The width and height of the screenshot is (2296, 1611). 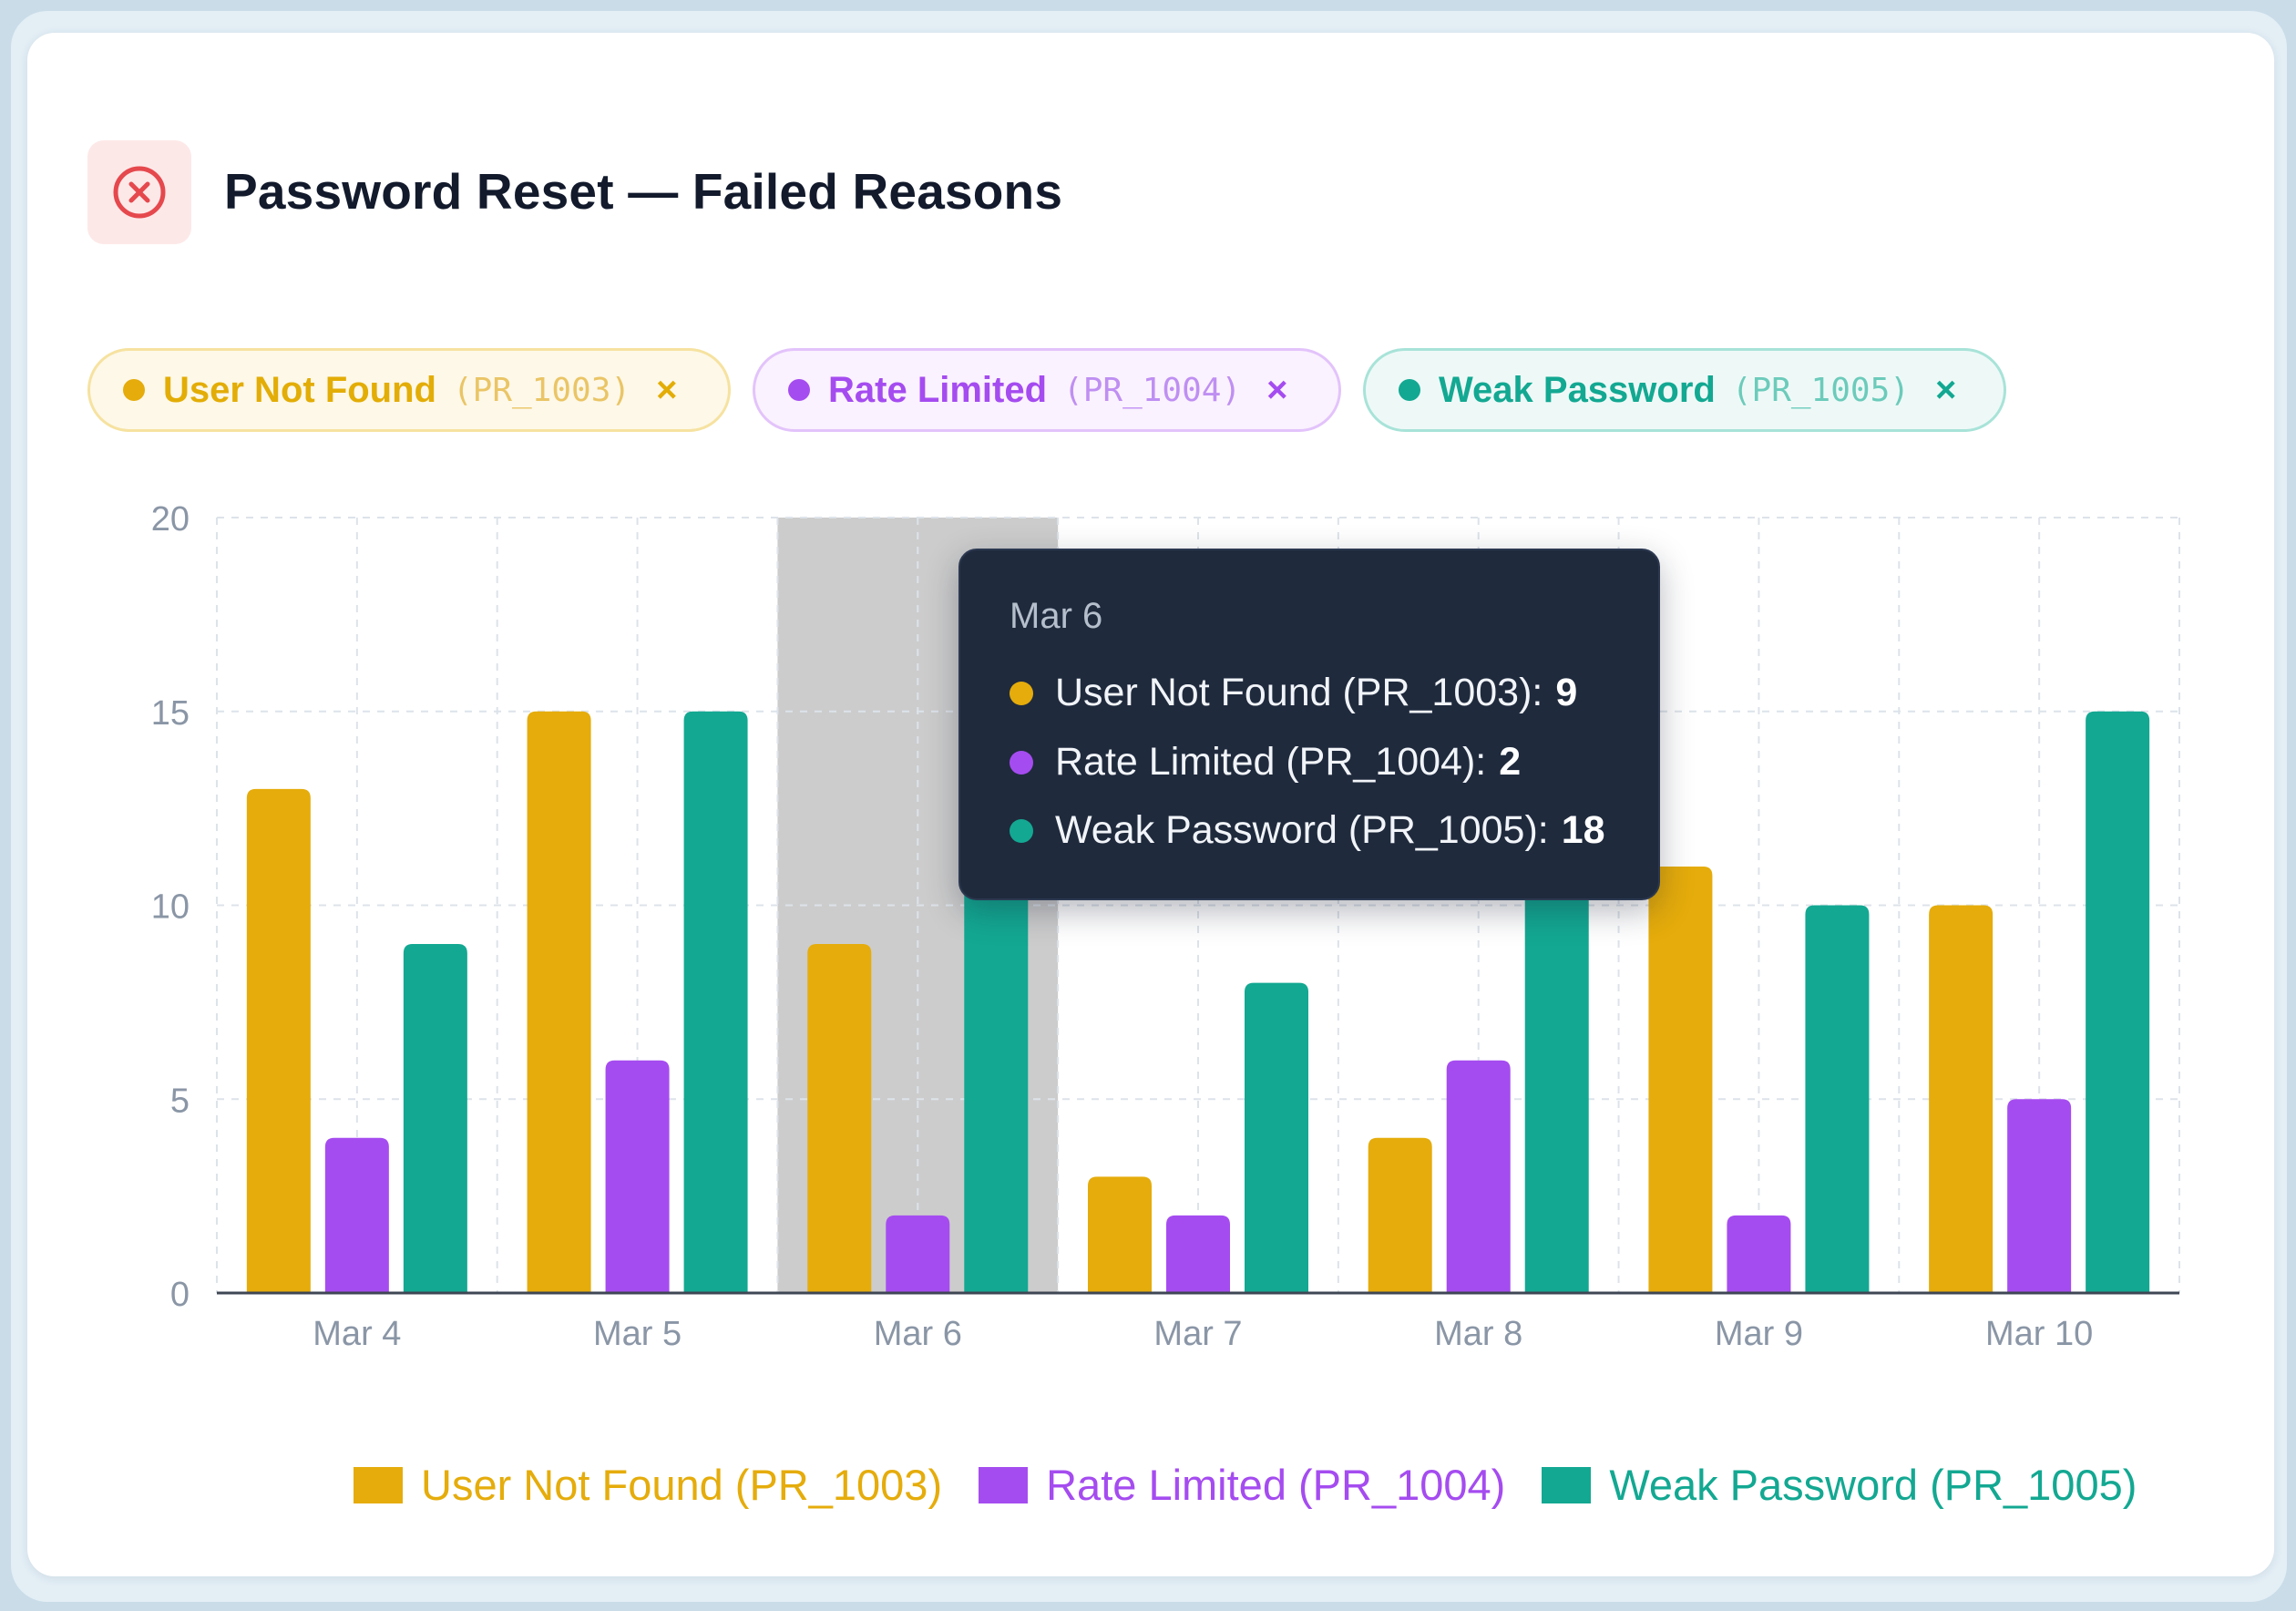 I want to click on x-circle-icon, so click(x=139, y=192).